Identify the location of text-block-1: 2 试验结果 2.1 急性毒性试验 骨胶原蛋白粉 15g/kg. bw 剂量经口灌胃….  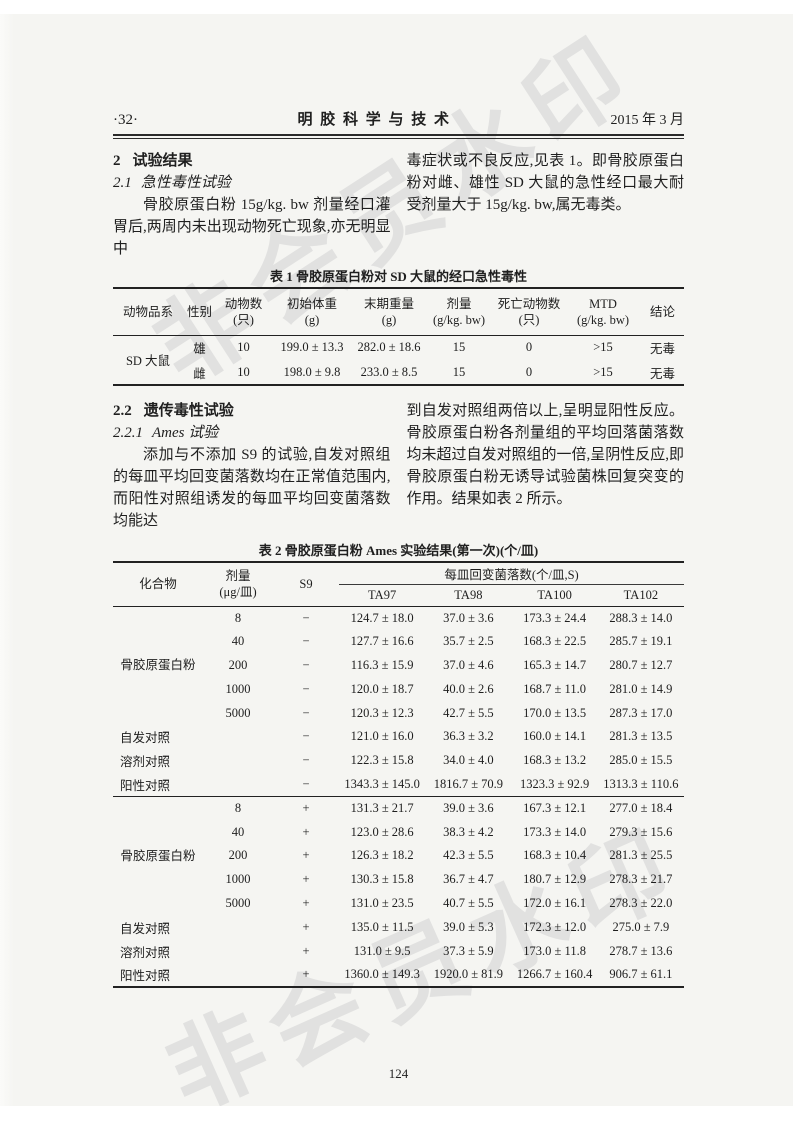
(398, 205).